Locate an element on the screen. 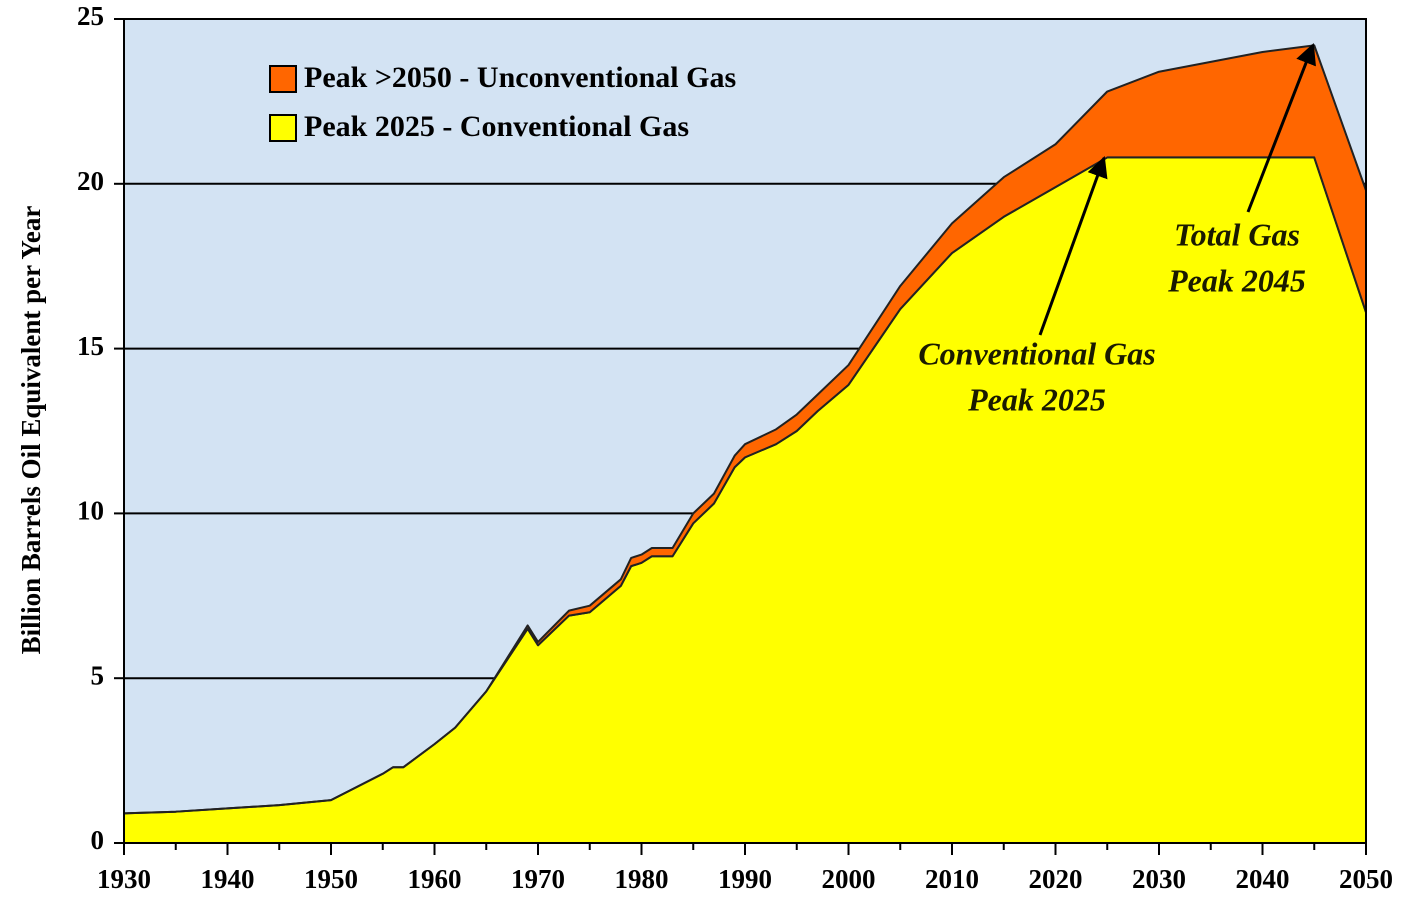  y-tick-label: 25 is located at coordinates (90, 16).